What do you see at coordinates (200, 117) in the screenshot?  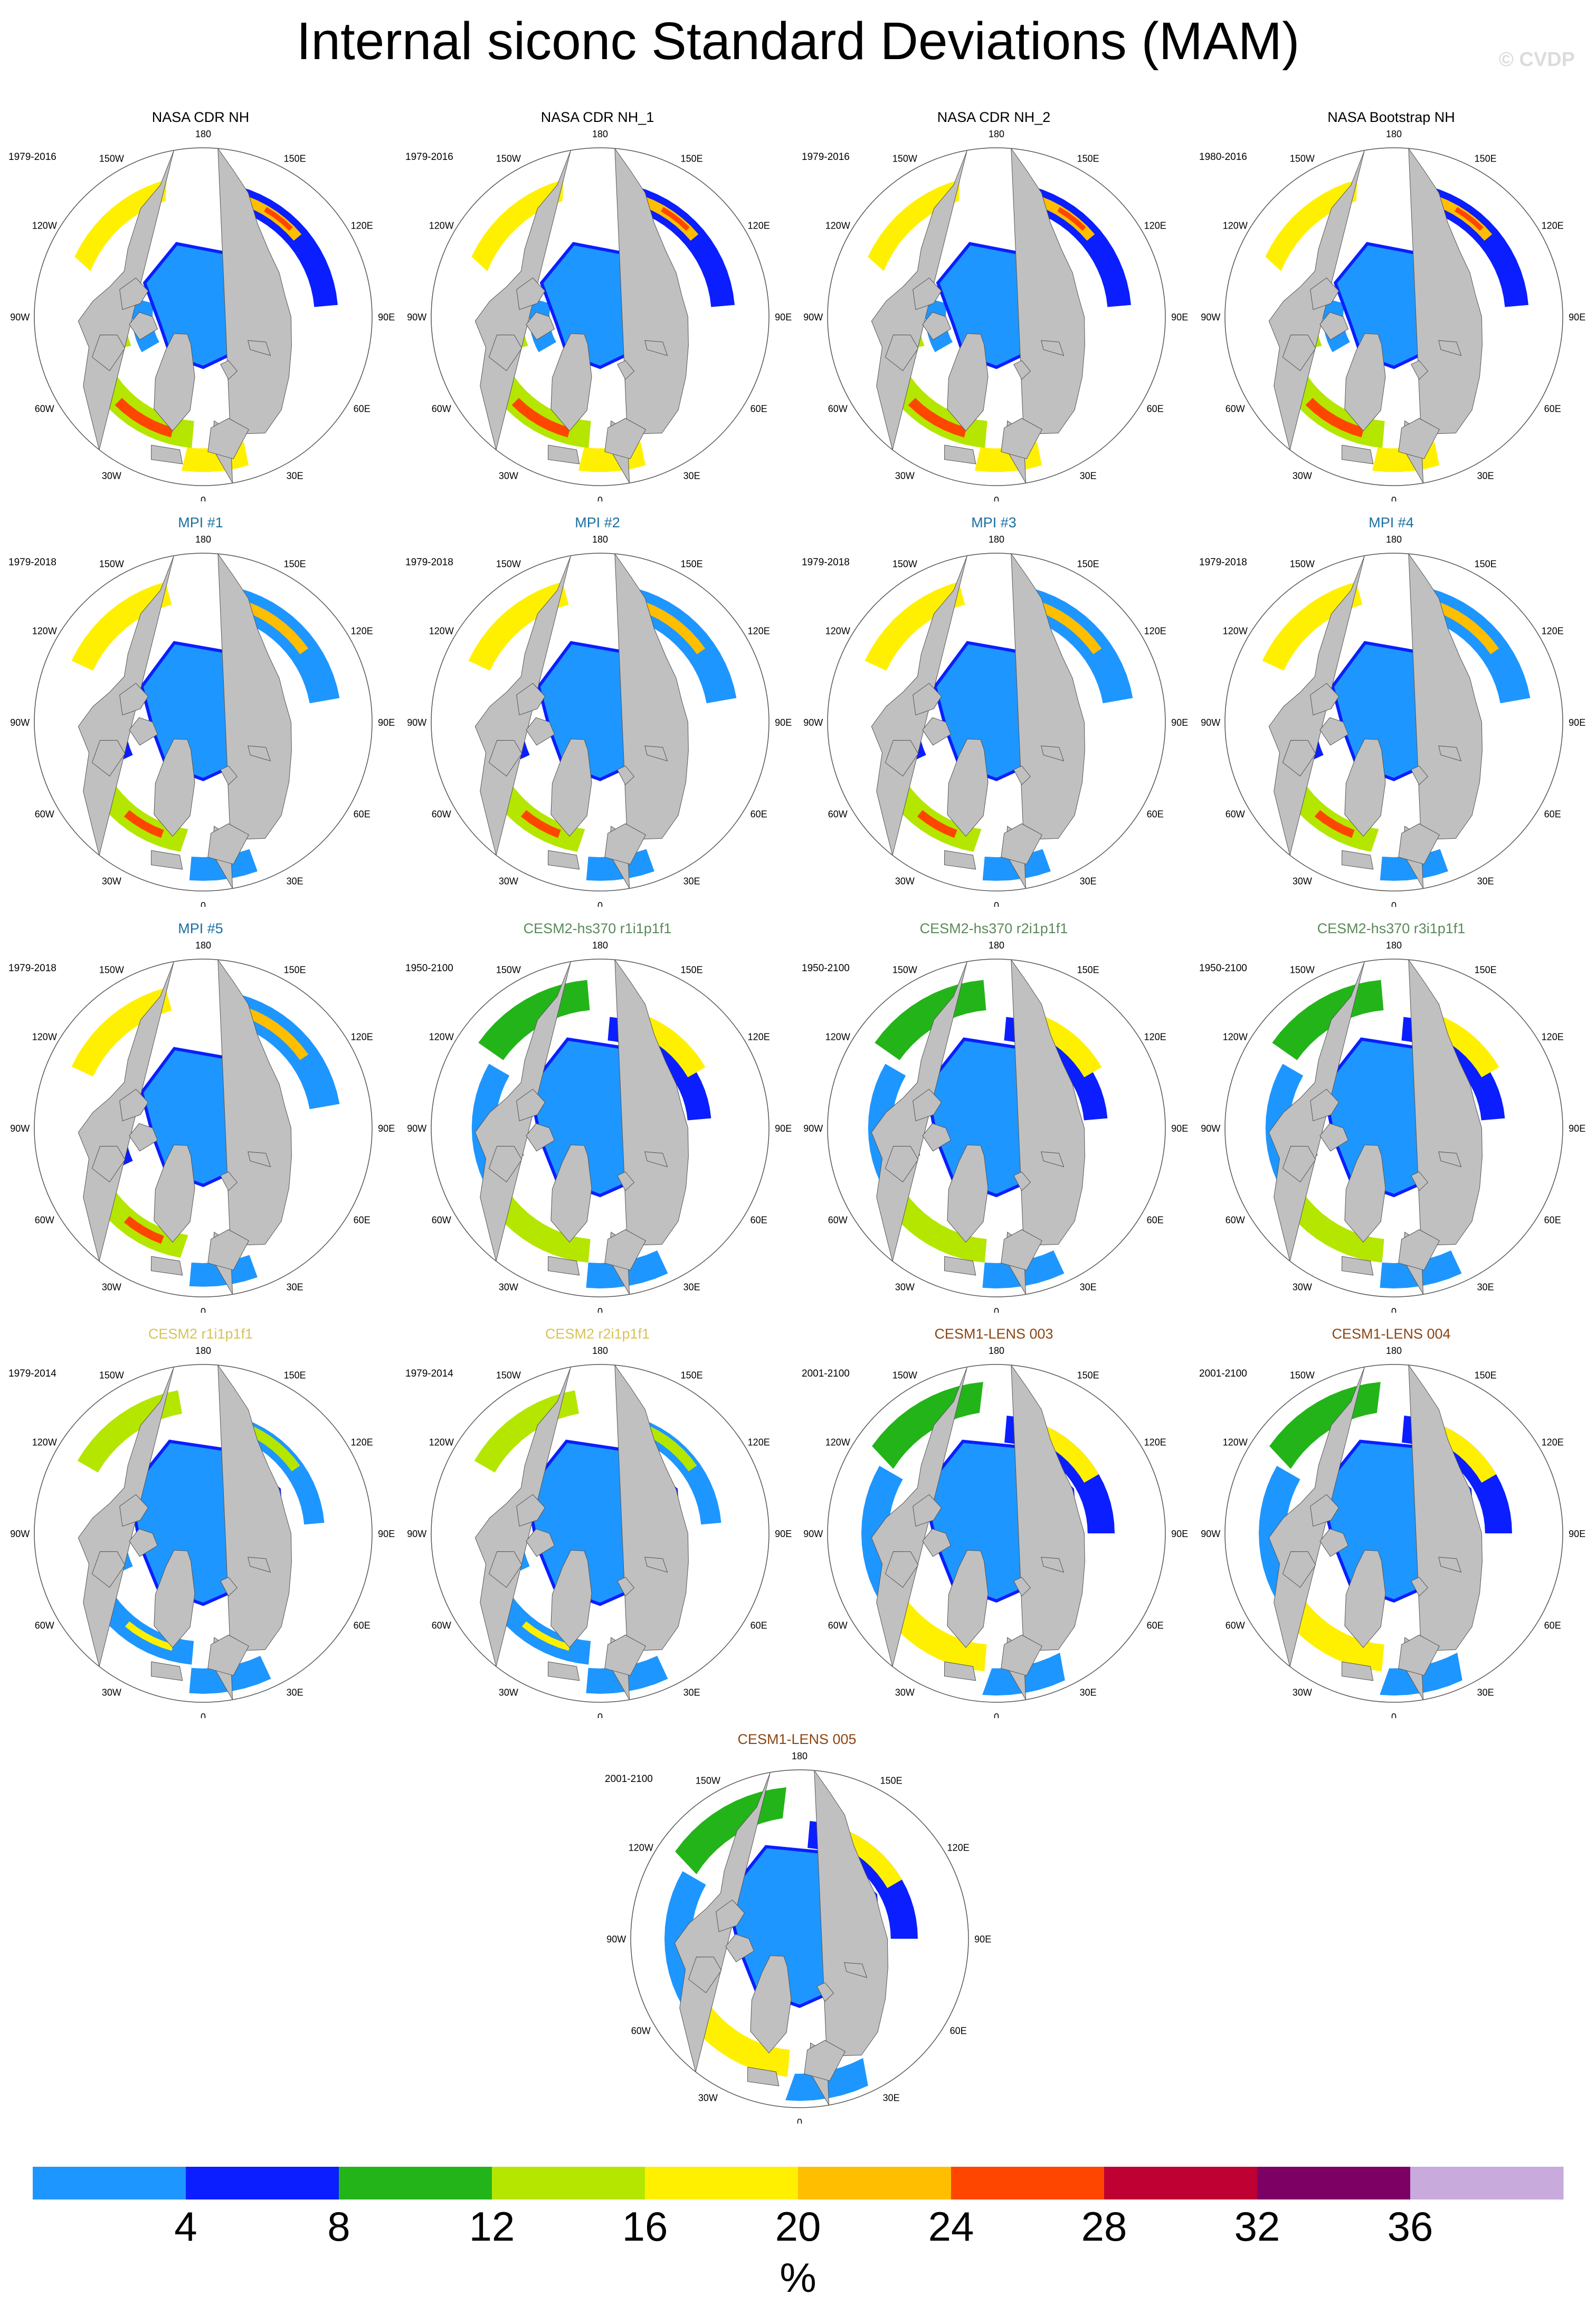 I see `panel-title: NASA CDR NH` at bounding box center [200, 117].